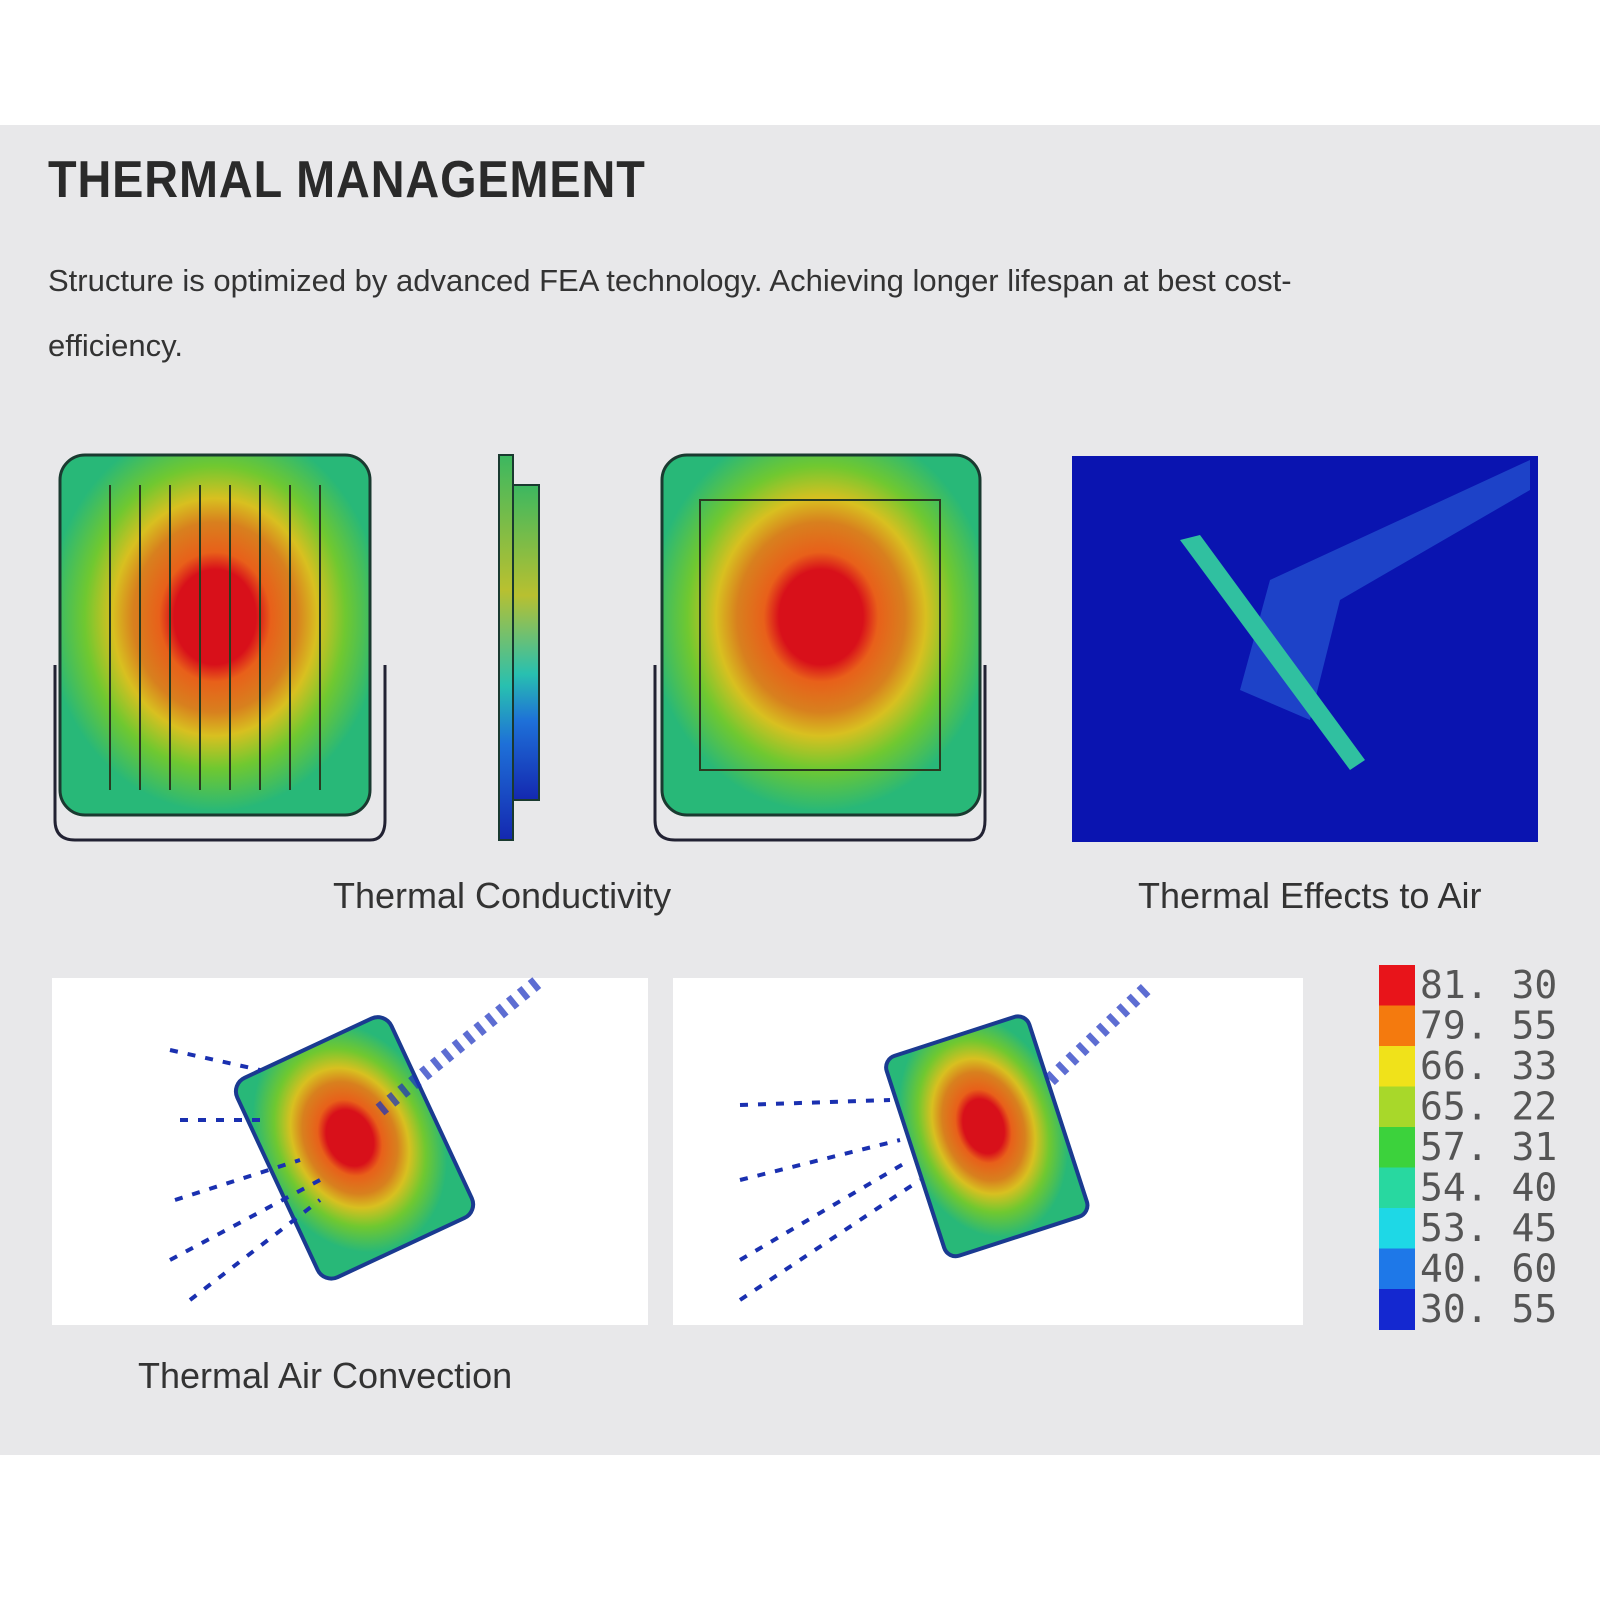 The width and height of the screenshot is (1600, 1600). Describe the element at coordinates (1305, 649) in the screenshot. I see `air-view` at that location.